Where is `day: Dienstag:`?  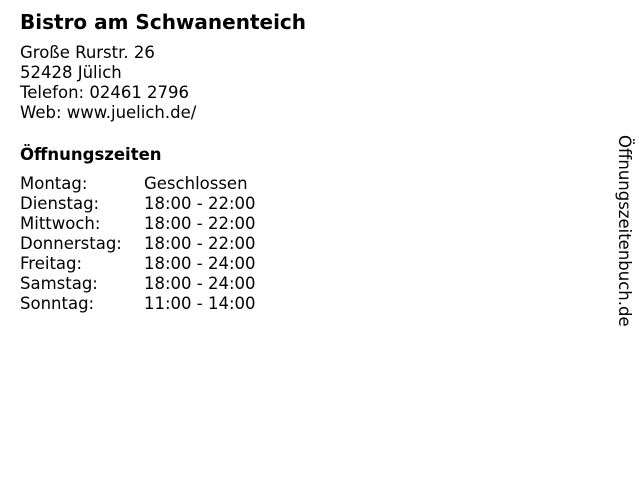
day: Dienstag: is located at coordinates (60, 203).